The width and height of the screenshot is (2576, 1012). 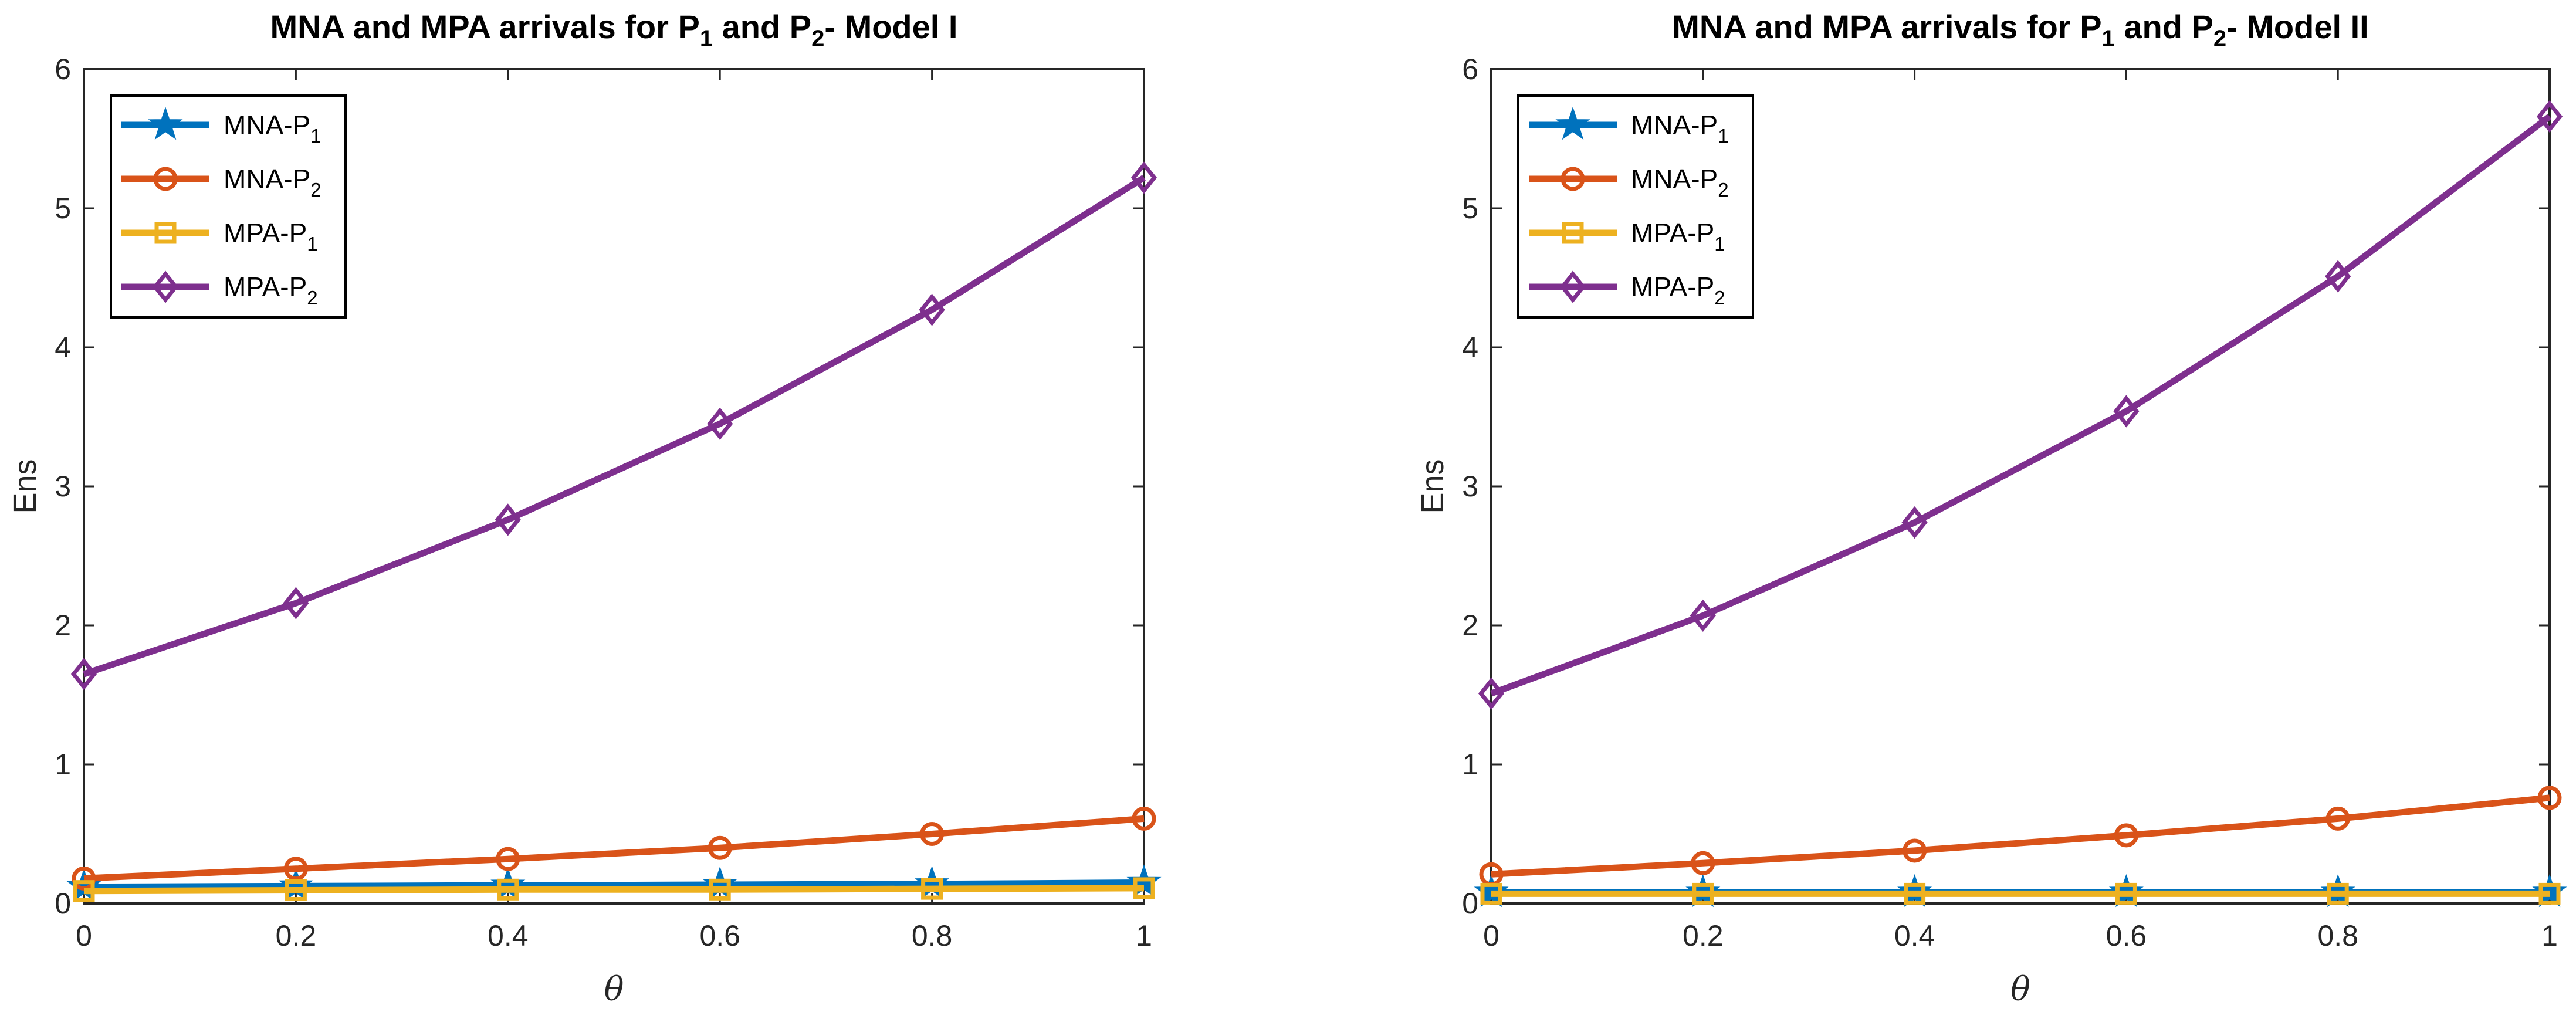 I want to click on x-tick-label: 0.4, so click(x=508, y=935).